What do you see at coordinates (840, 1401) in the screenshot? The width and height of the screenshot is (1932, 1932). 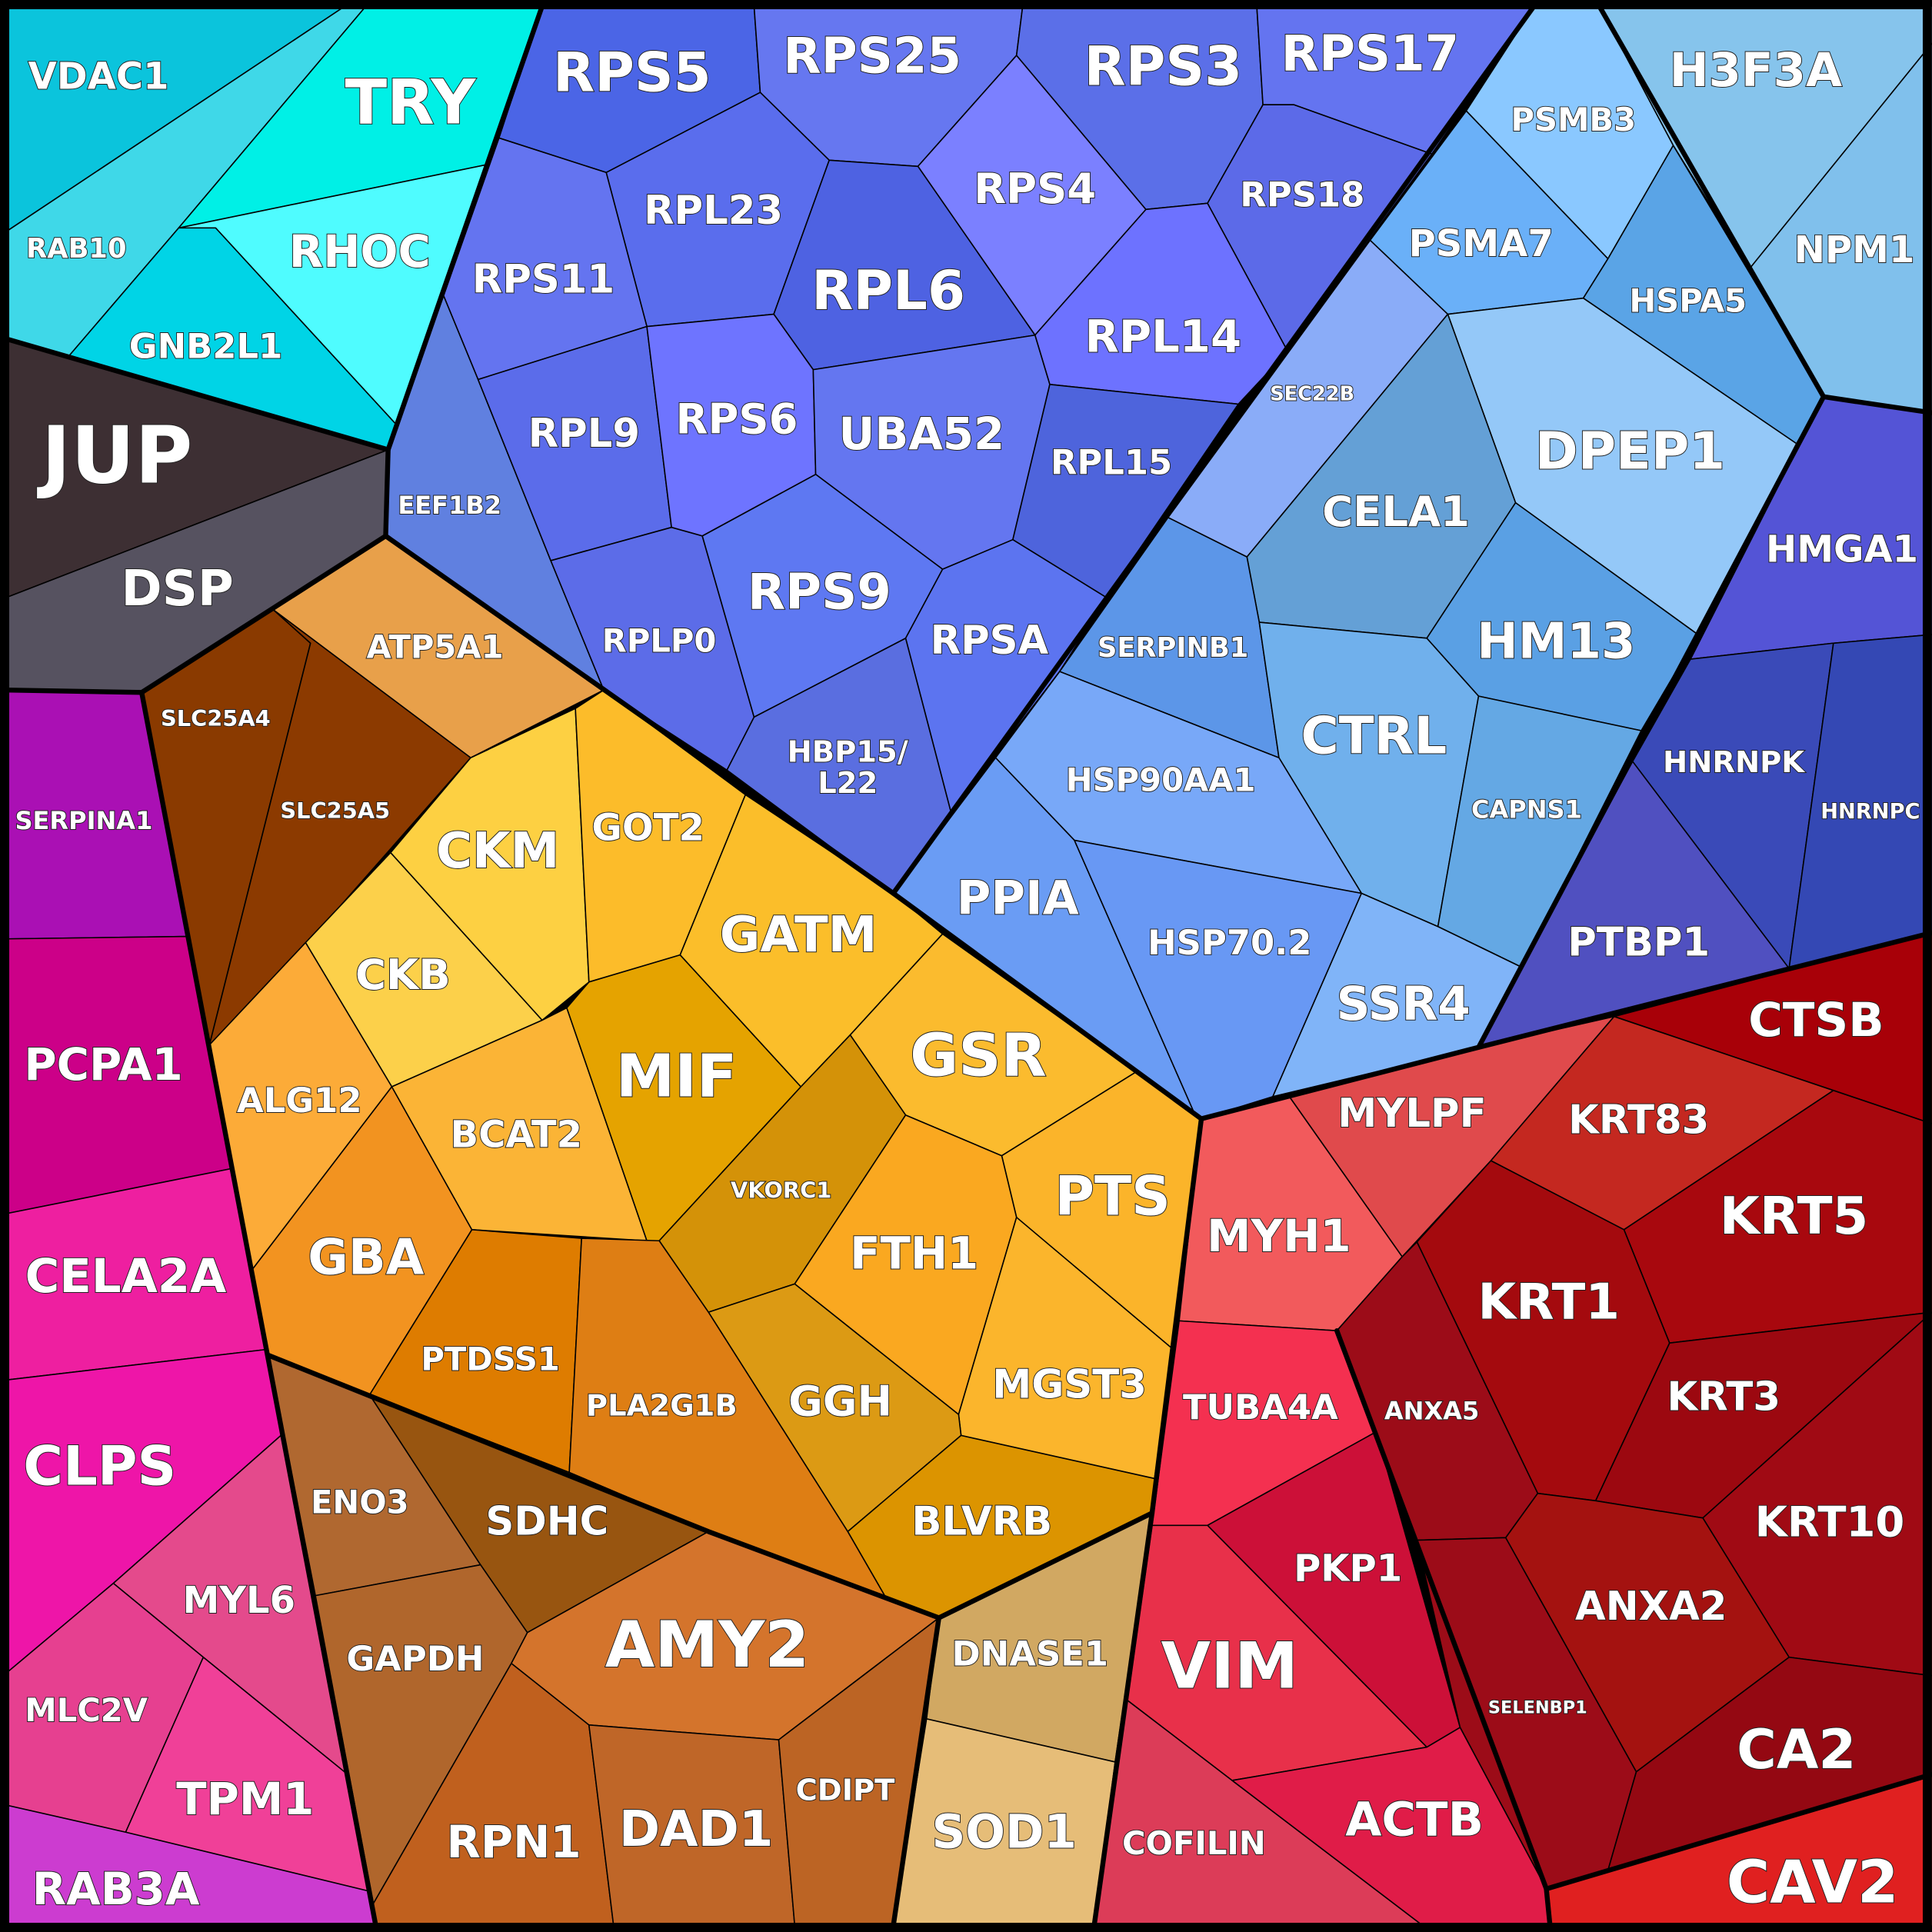 I see `cell-label: GGH` at bounding box center [840, 1401].